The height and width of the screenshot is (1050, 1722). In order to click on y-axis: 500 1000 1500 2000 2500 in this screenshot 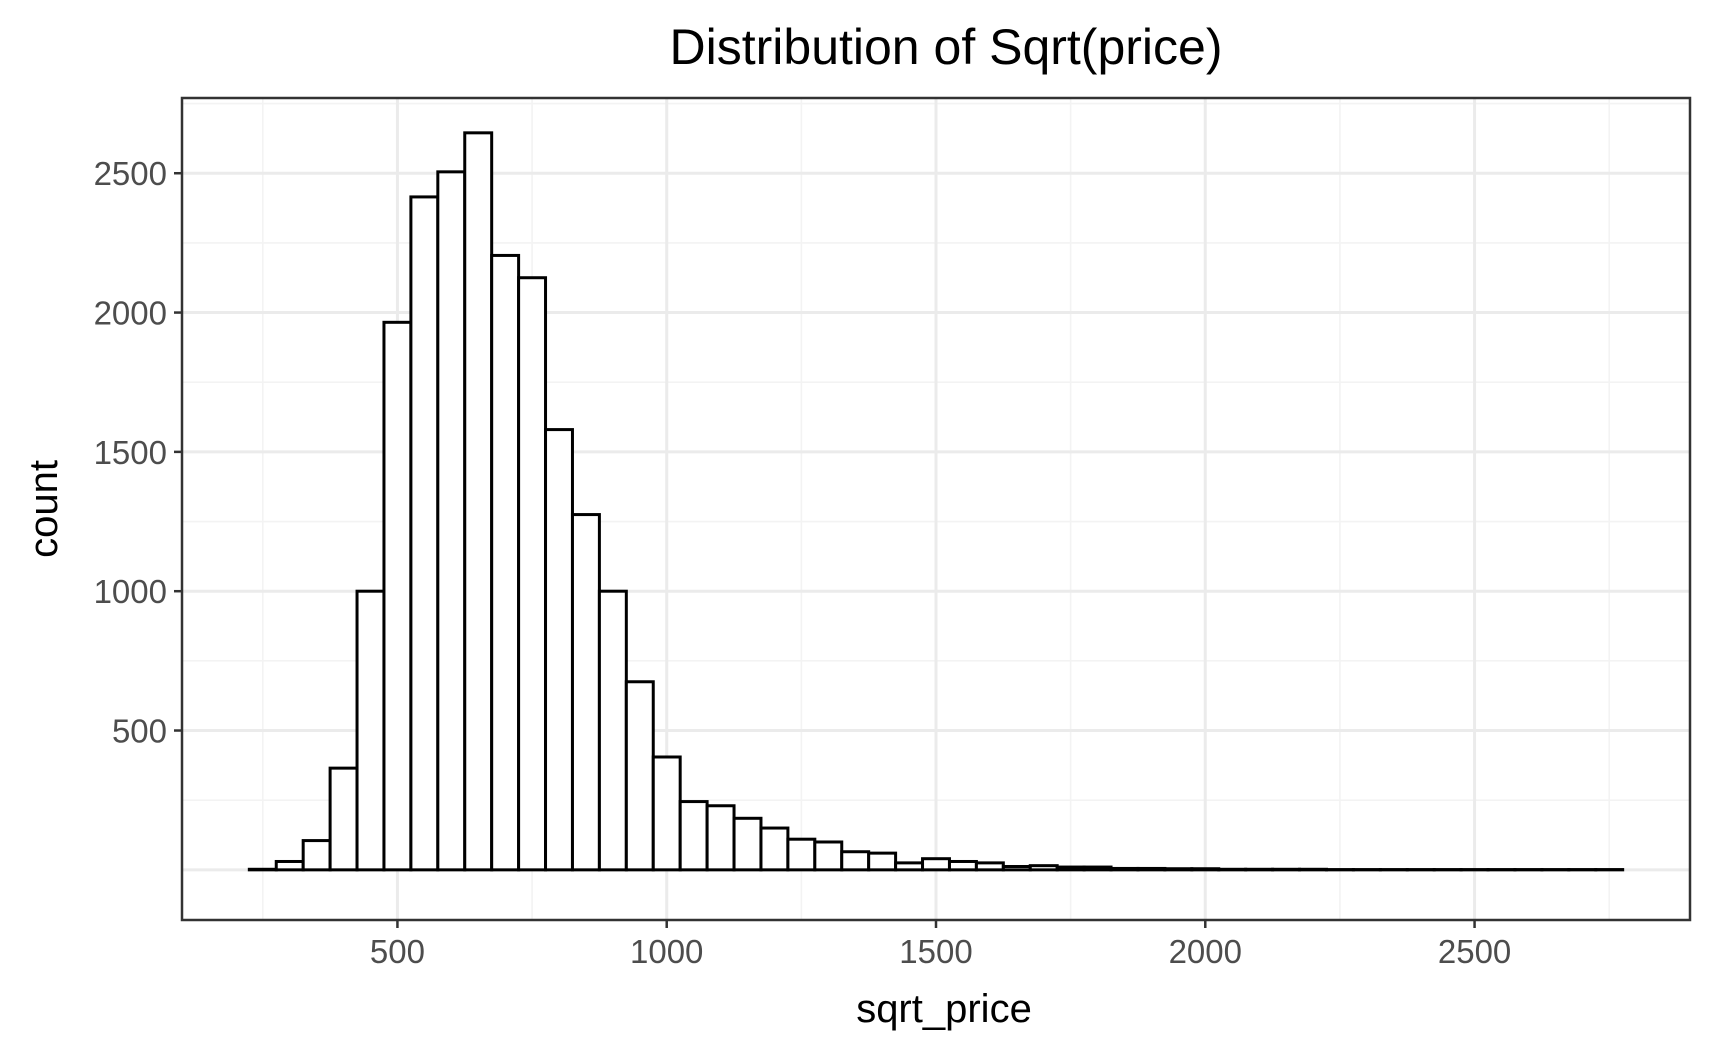, I will do `click(138, 452)`.